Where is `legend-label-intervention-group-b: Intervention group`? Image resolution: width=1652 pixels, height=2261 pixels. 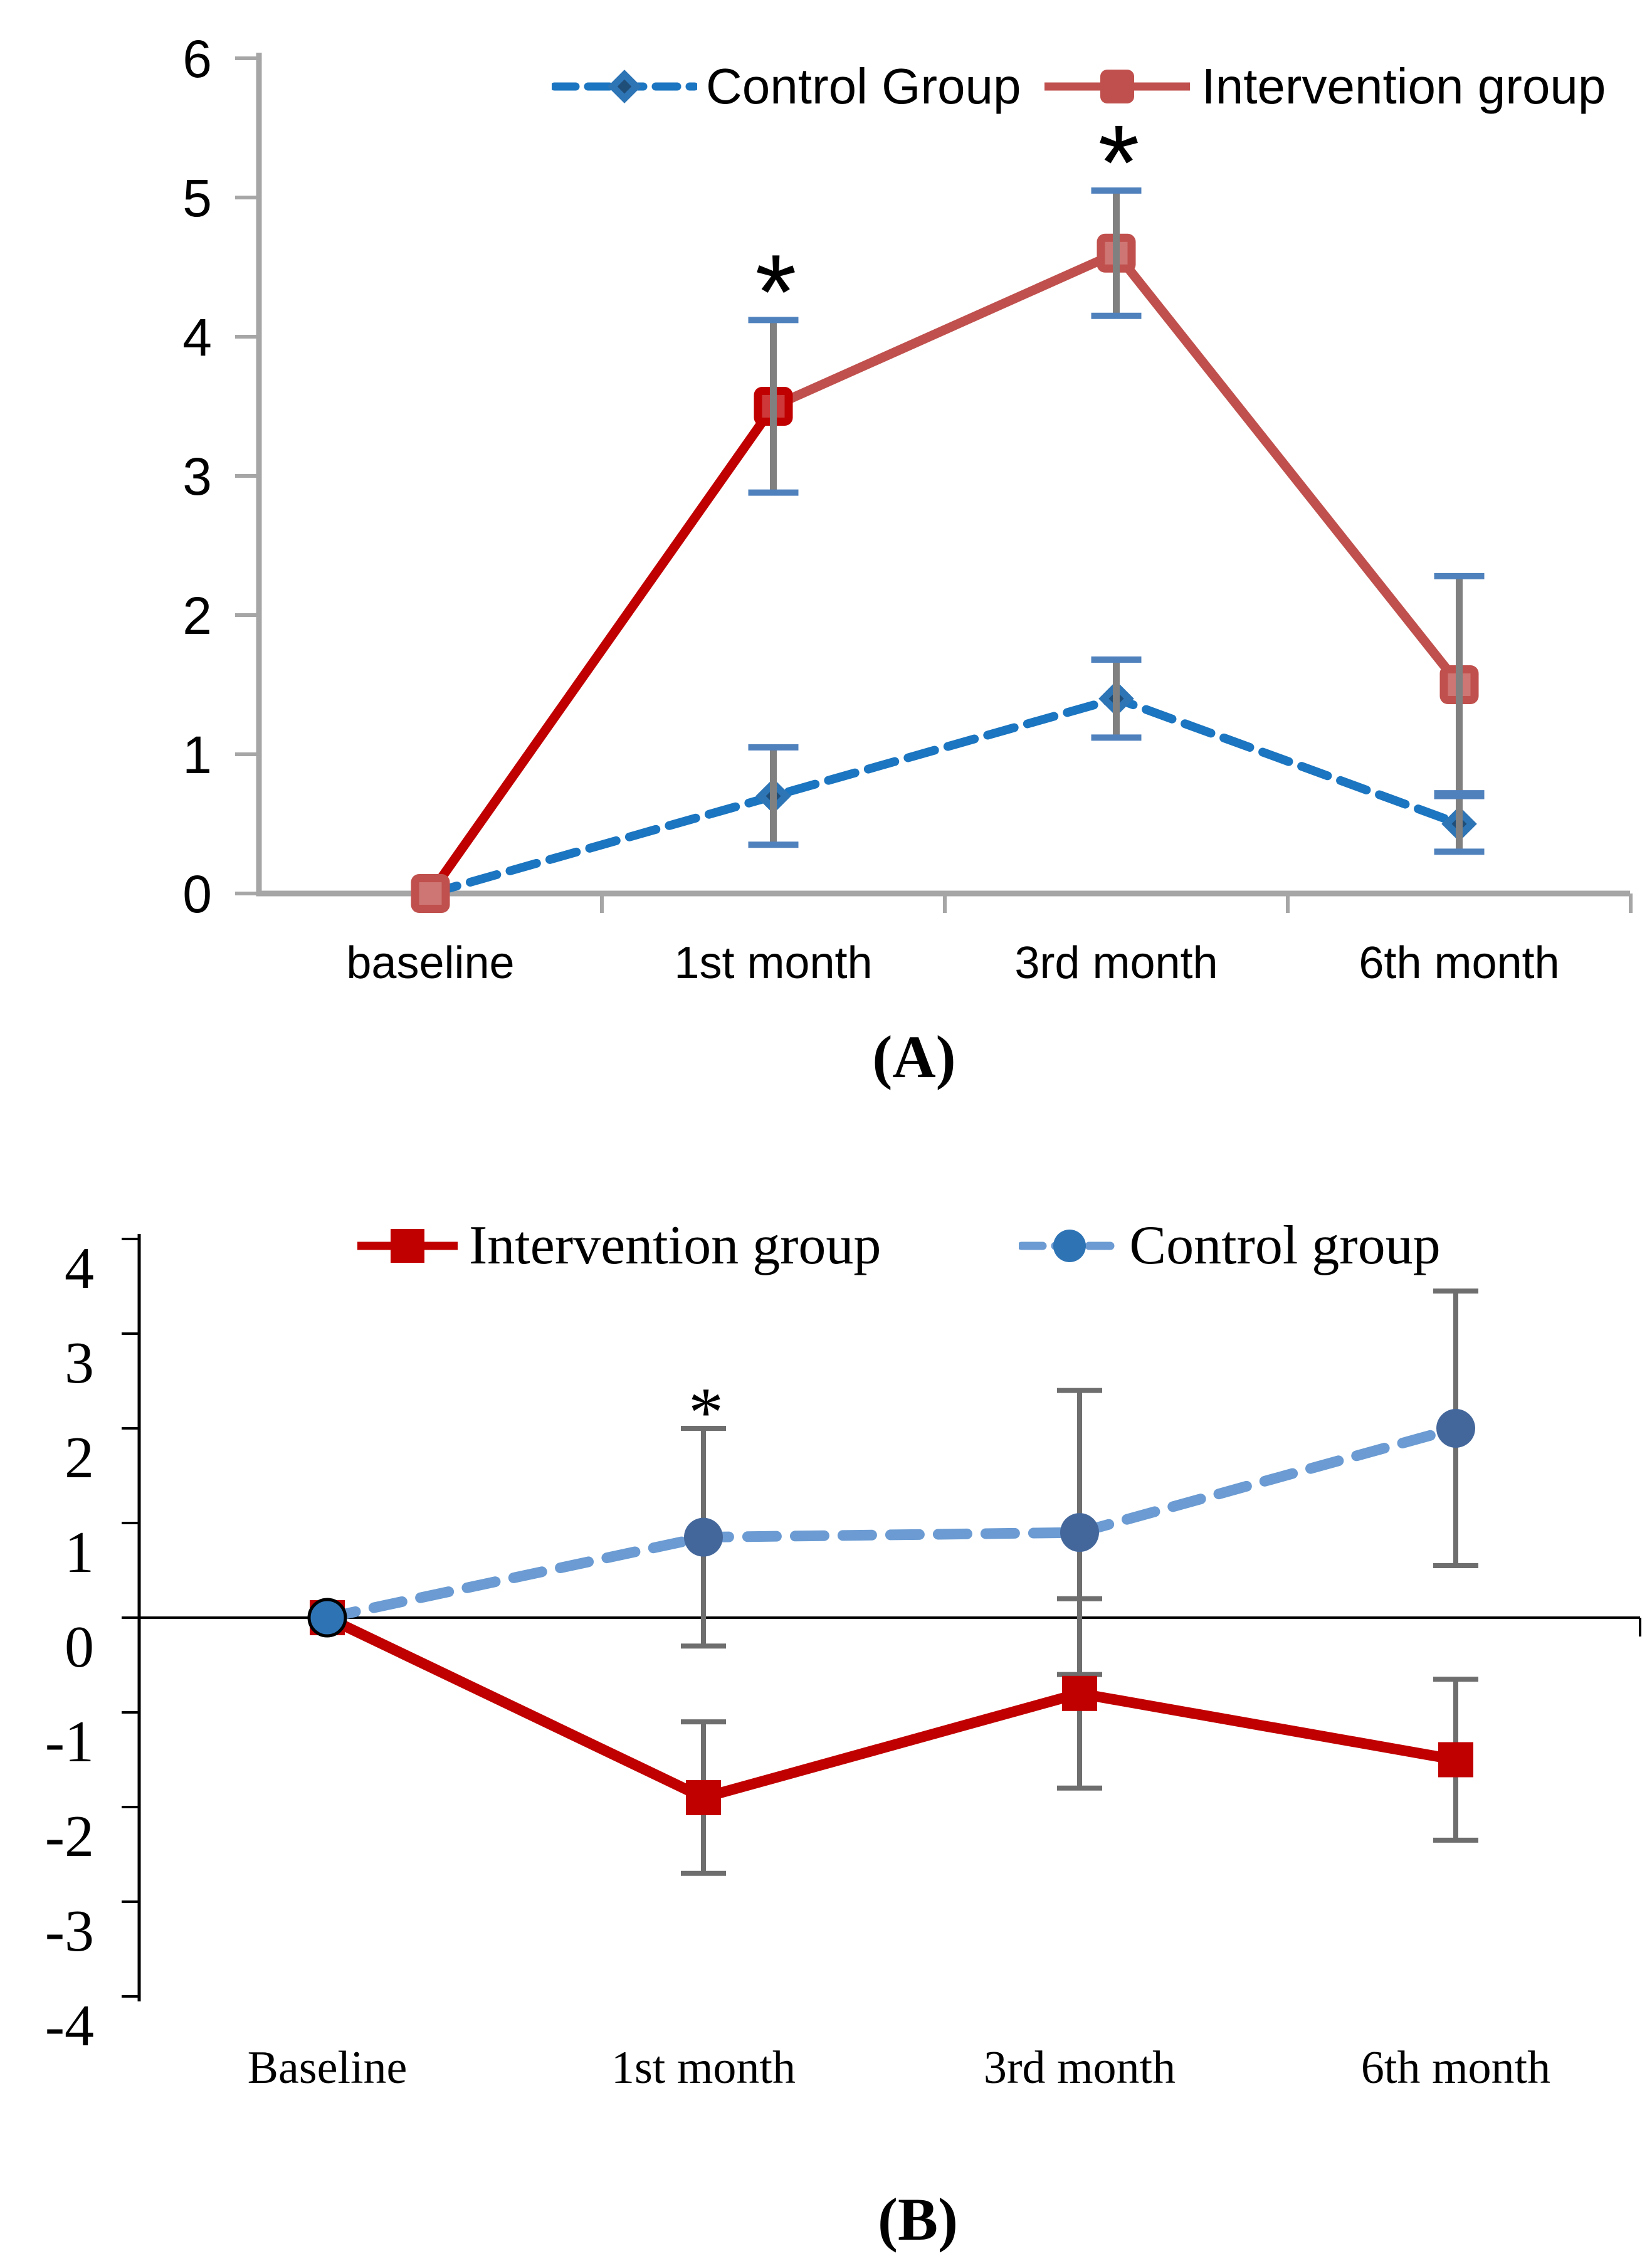
legend-label-intervention-group-b: Intervention group is located at coordinates (675, 1245).